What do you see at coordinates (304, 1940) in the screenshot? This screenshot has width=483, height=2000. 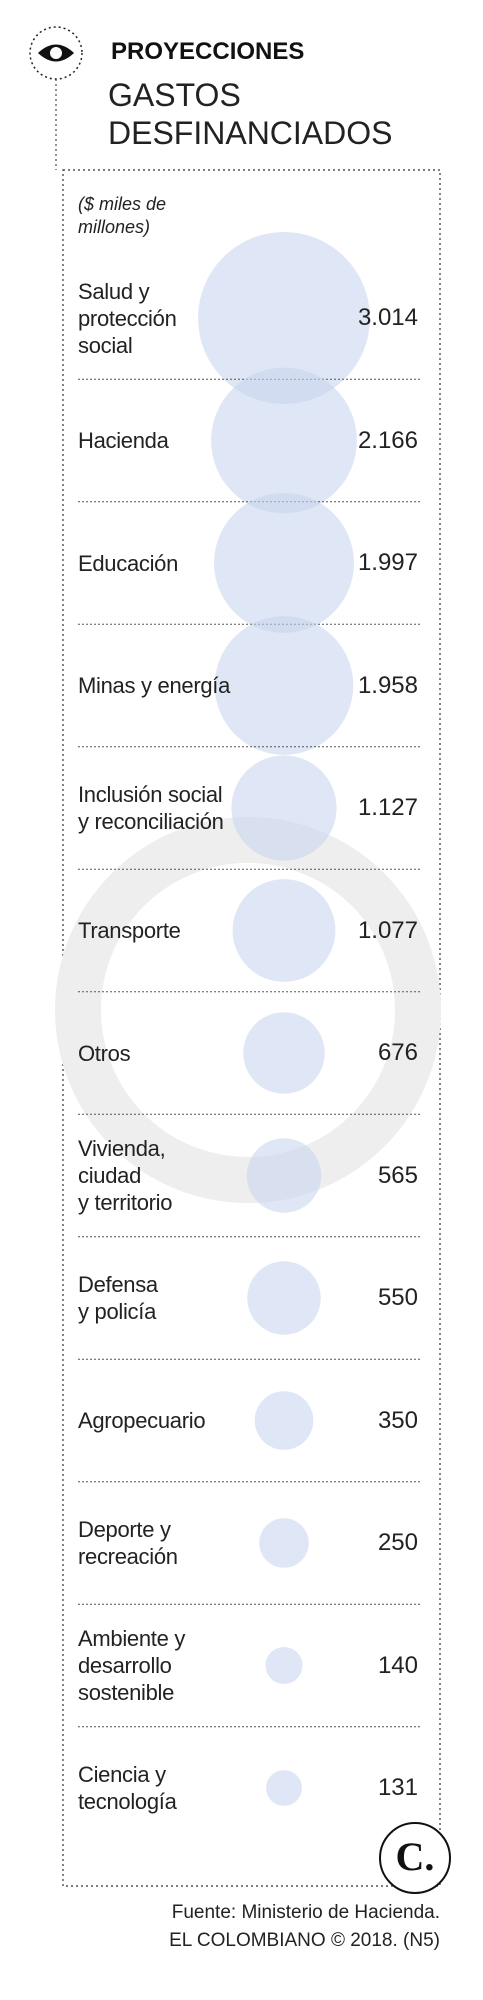 I see `credit: EL COLOMBIANO © 2018. (N5)` at bounding box center [304, 1940].